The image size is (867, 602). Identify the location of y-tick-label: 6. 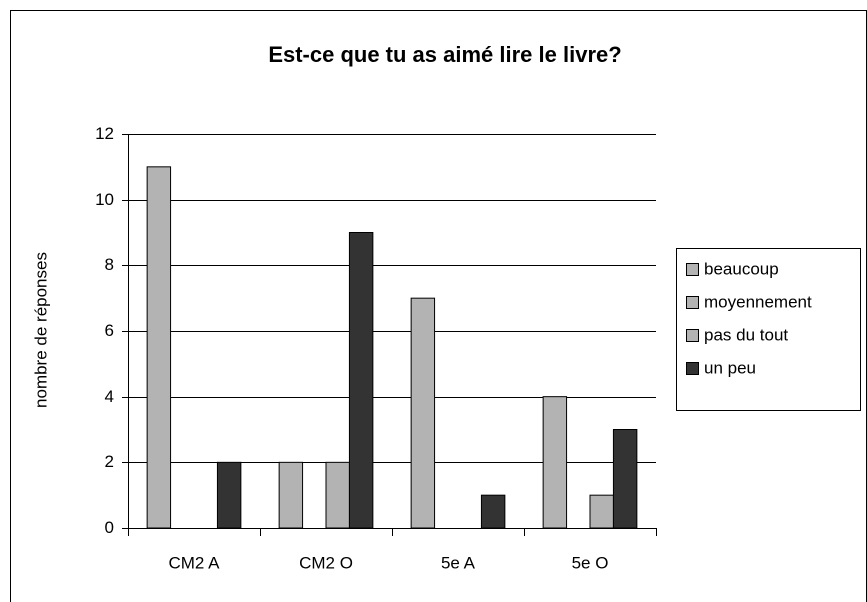
(109, 330).